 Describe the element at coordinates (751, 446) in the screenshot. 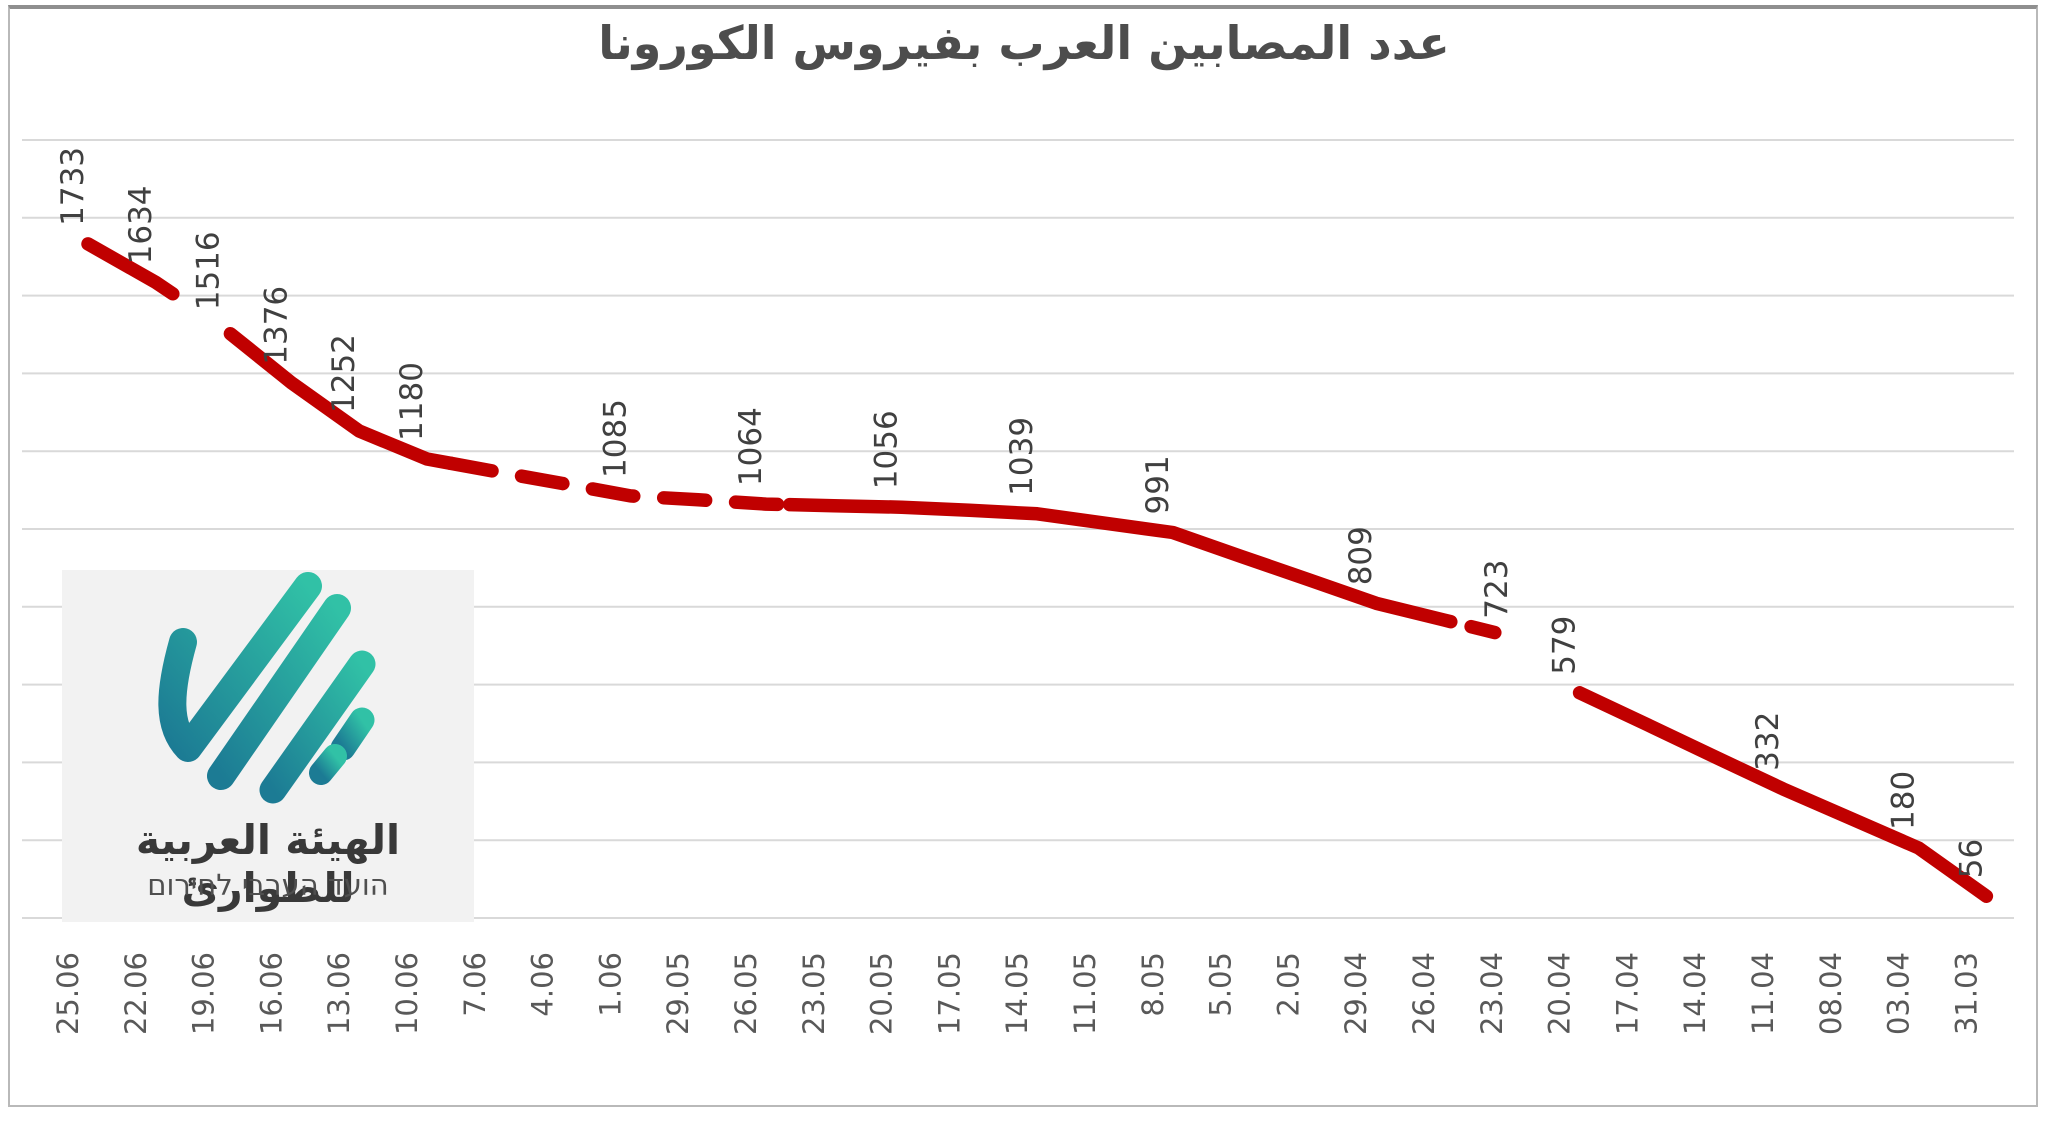

I see `data-label: 1064` at that location.